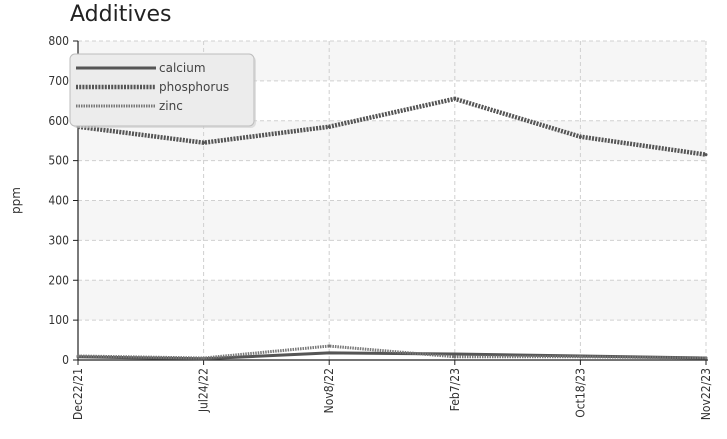  What do you see at coordinates (182, 68) in the screenshot?
I see `legend-label-calcium: calcium` at bounding box center [182, 68].